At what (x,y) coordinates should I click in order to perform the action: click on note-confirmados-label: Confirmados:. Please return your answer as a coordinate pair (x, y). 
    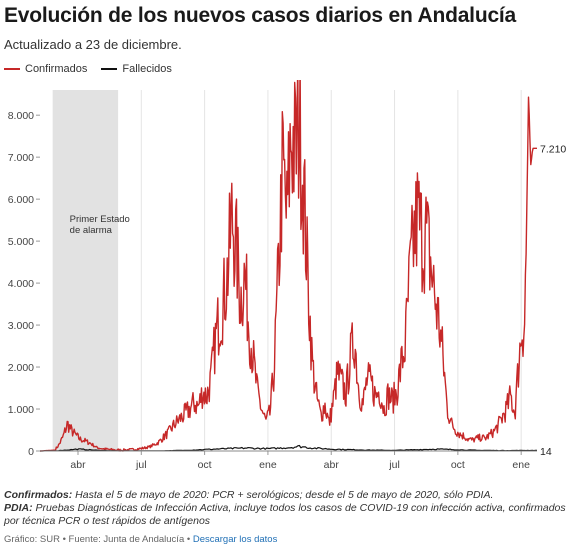
    Looking at the image, I should click on (38, 495).